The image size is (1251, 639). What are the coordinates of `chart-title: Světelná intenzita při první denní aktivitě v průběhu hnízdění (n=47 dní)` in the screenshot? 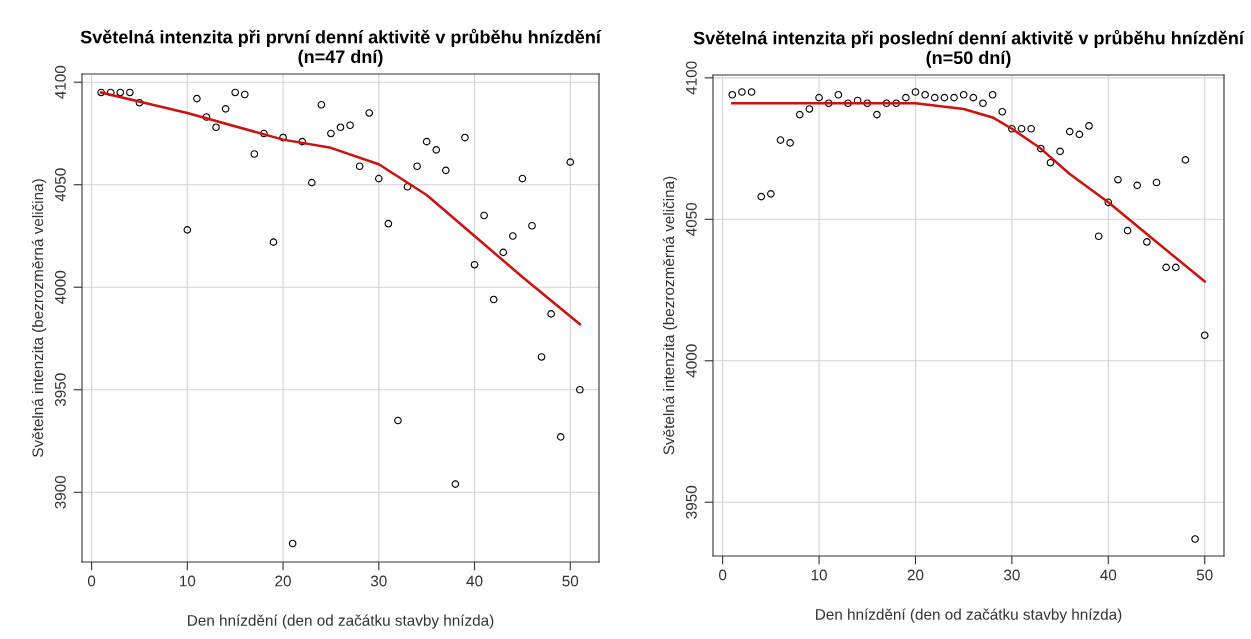 It's located at (341, 47).